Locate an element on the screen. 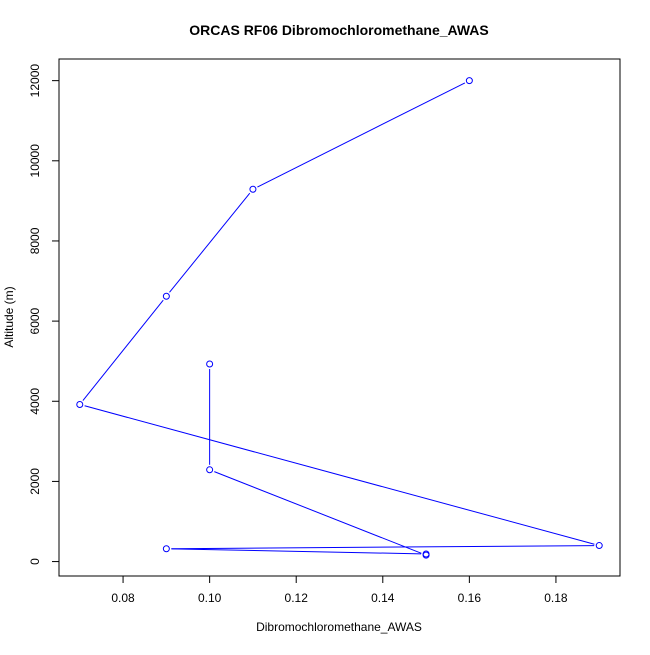  y-tick-label: 4000 is located at coordinates (35, 401).